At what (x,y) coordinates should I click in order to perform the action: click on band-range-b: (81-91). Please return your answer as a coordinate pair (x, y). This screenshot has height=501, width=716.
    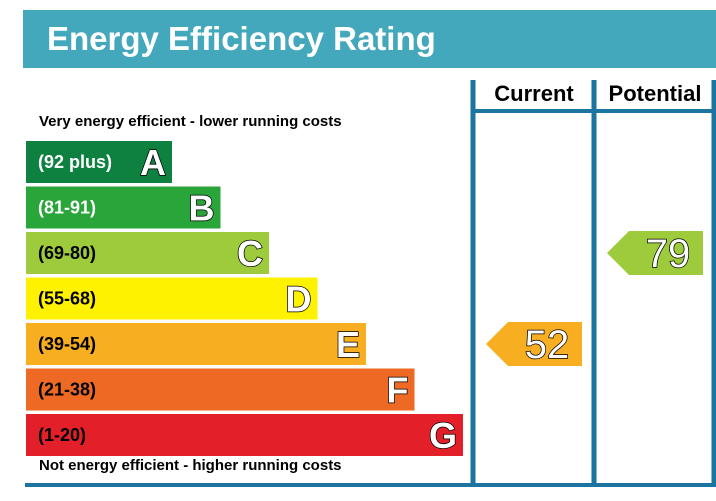
    Looking at the image, I should click on (67, 208).